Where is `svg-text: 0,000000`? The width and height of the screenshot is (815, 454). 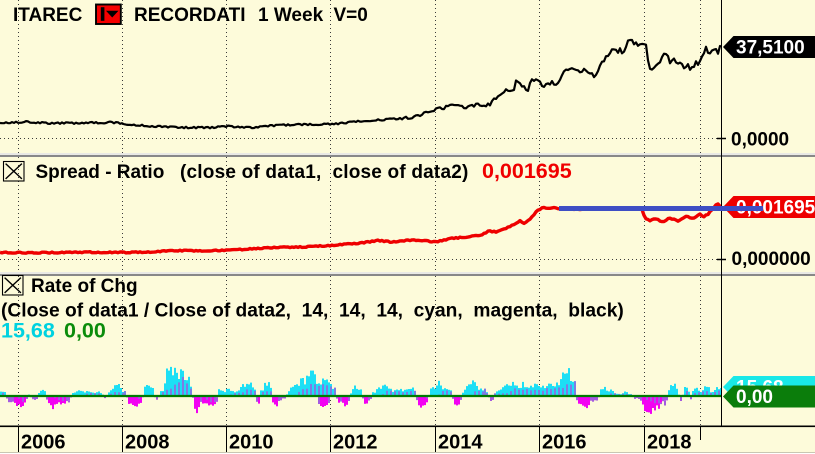
svg-text: 0,000000 is located at coordinates (771, 259).